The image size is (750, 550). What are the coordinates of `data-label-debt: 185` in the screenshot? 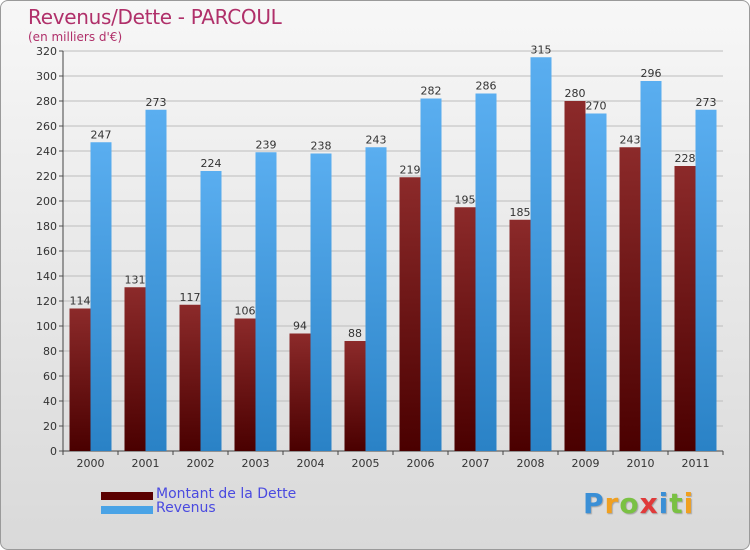 It's located at (520, 212).